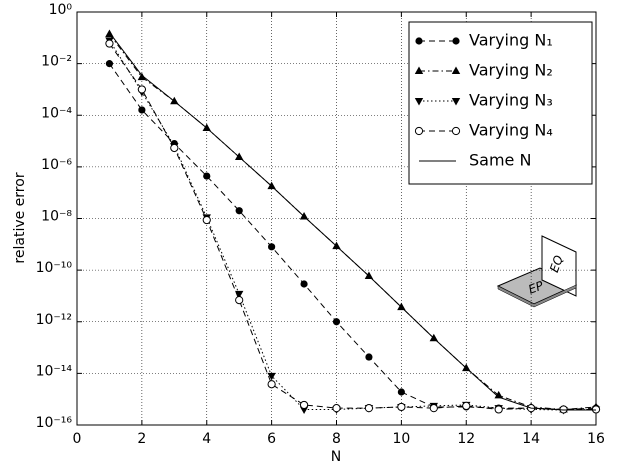 Image resolution: width=623 pixels, height=466 pixels. Describe the element at coordinates (537, 271) in the screenshot. I see `inset-icon: EQ EP` at that location.